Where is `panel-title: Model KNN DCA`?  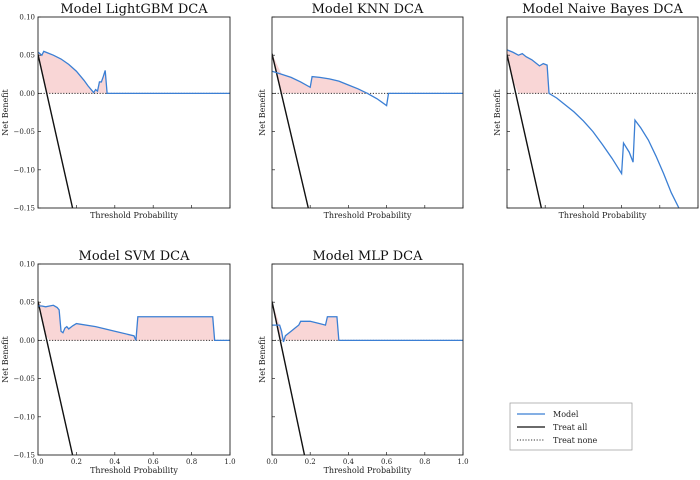 panel-title: Model KNN DCA is located at coordinates (368, 9).